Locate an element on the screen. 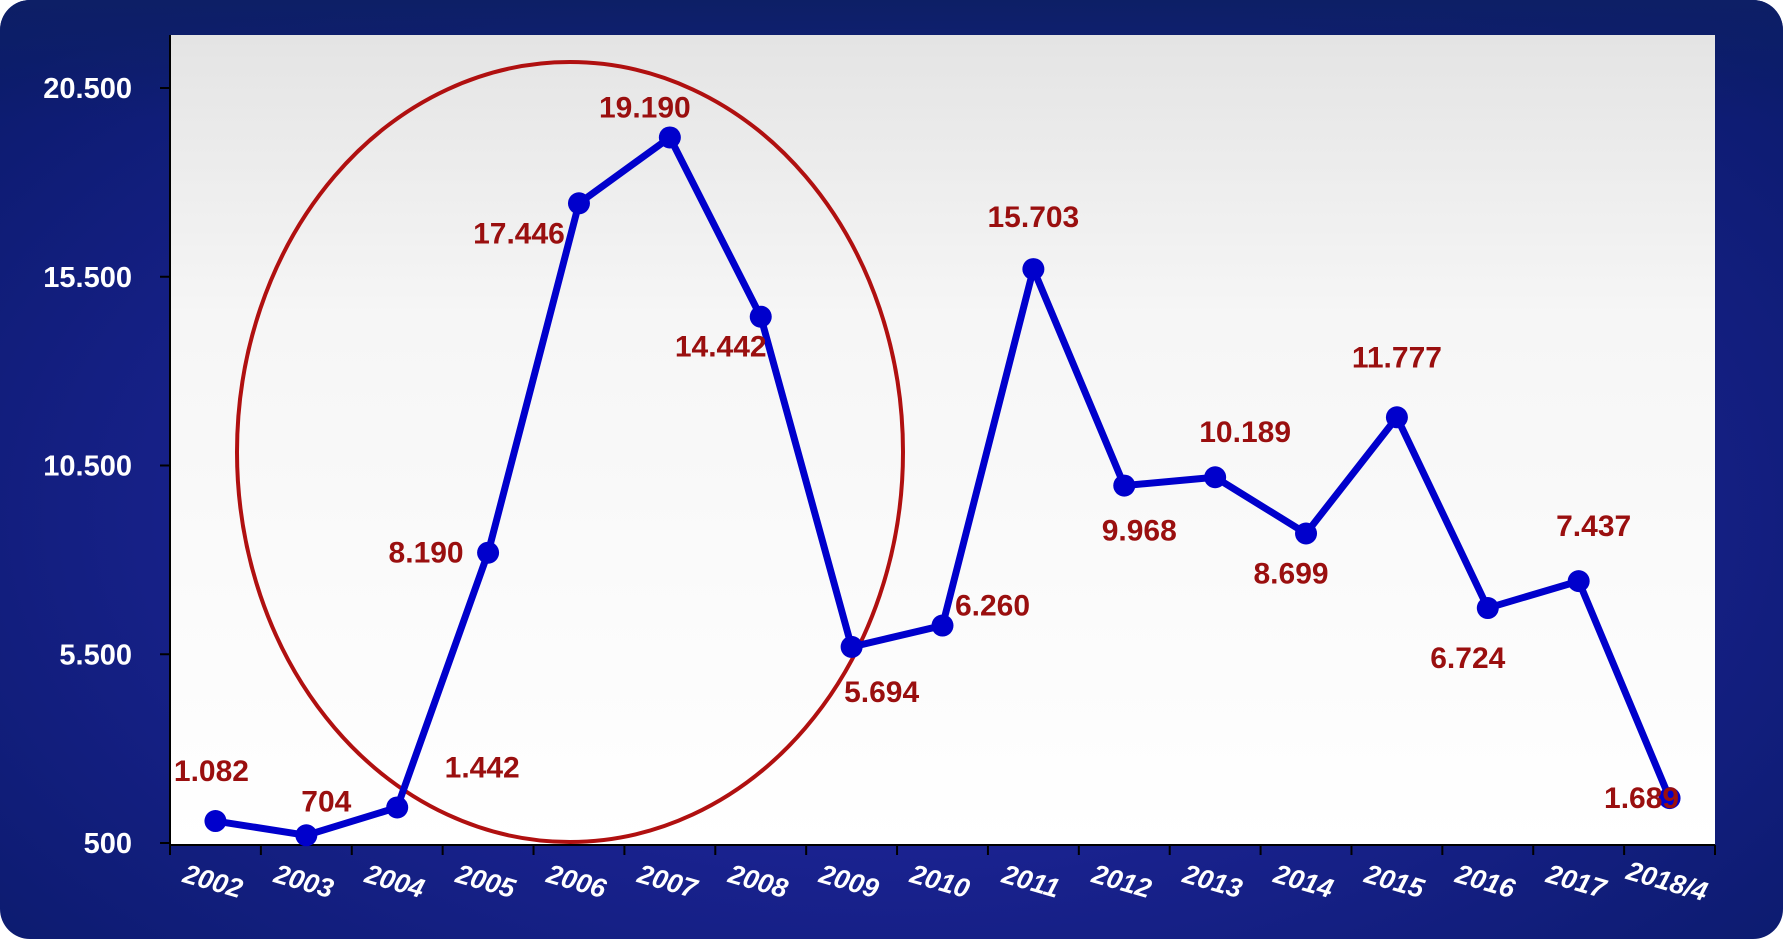 This screenshot has width=1783, height=939. data-label: 17.446 is located at coordinates (519, 233).